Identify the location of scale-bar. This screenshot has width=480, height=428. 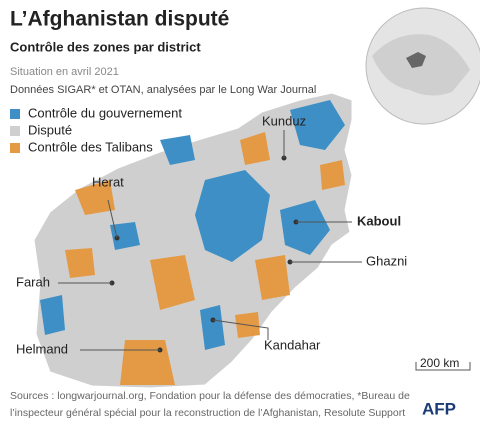
(443, 366).